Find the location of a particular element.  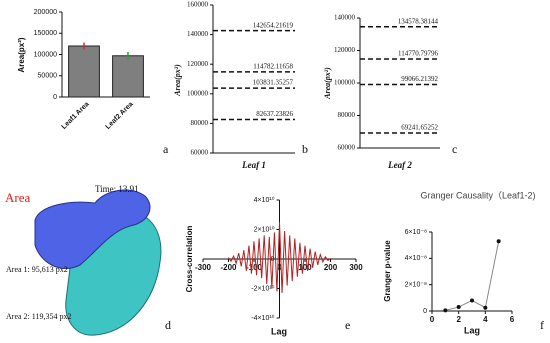

y-axis-label: Granger p-value is located at coordinates (387, 271).